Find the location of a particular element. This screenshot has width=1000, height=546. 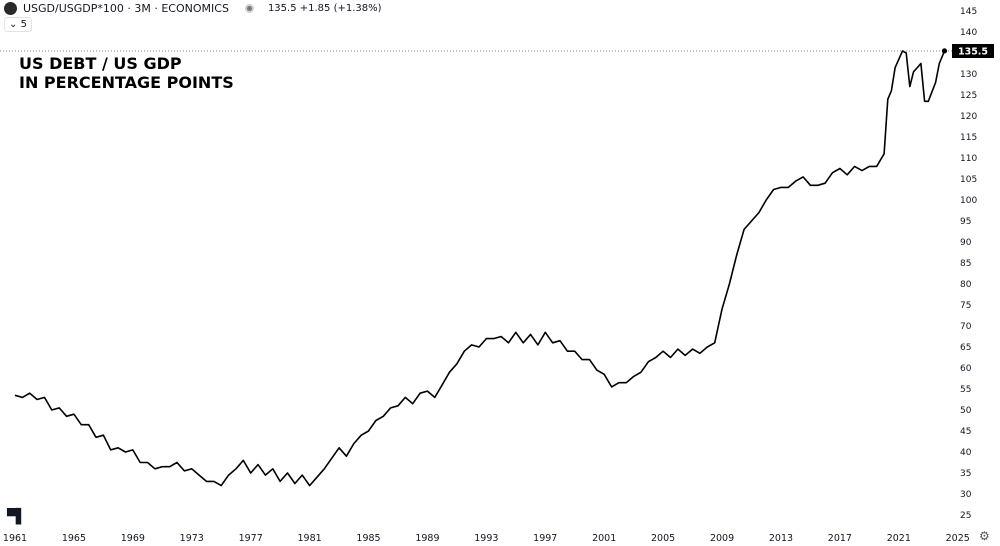

x-tick-label: 2021 is located at coordinates (899, 538).